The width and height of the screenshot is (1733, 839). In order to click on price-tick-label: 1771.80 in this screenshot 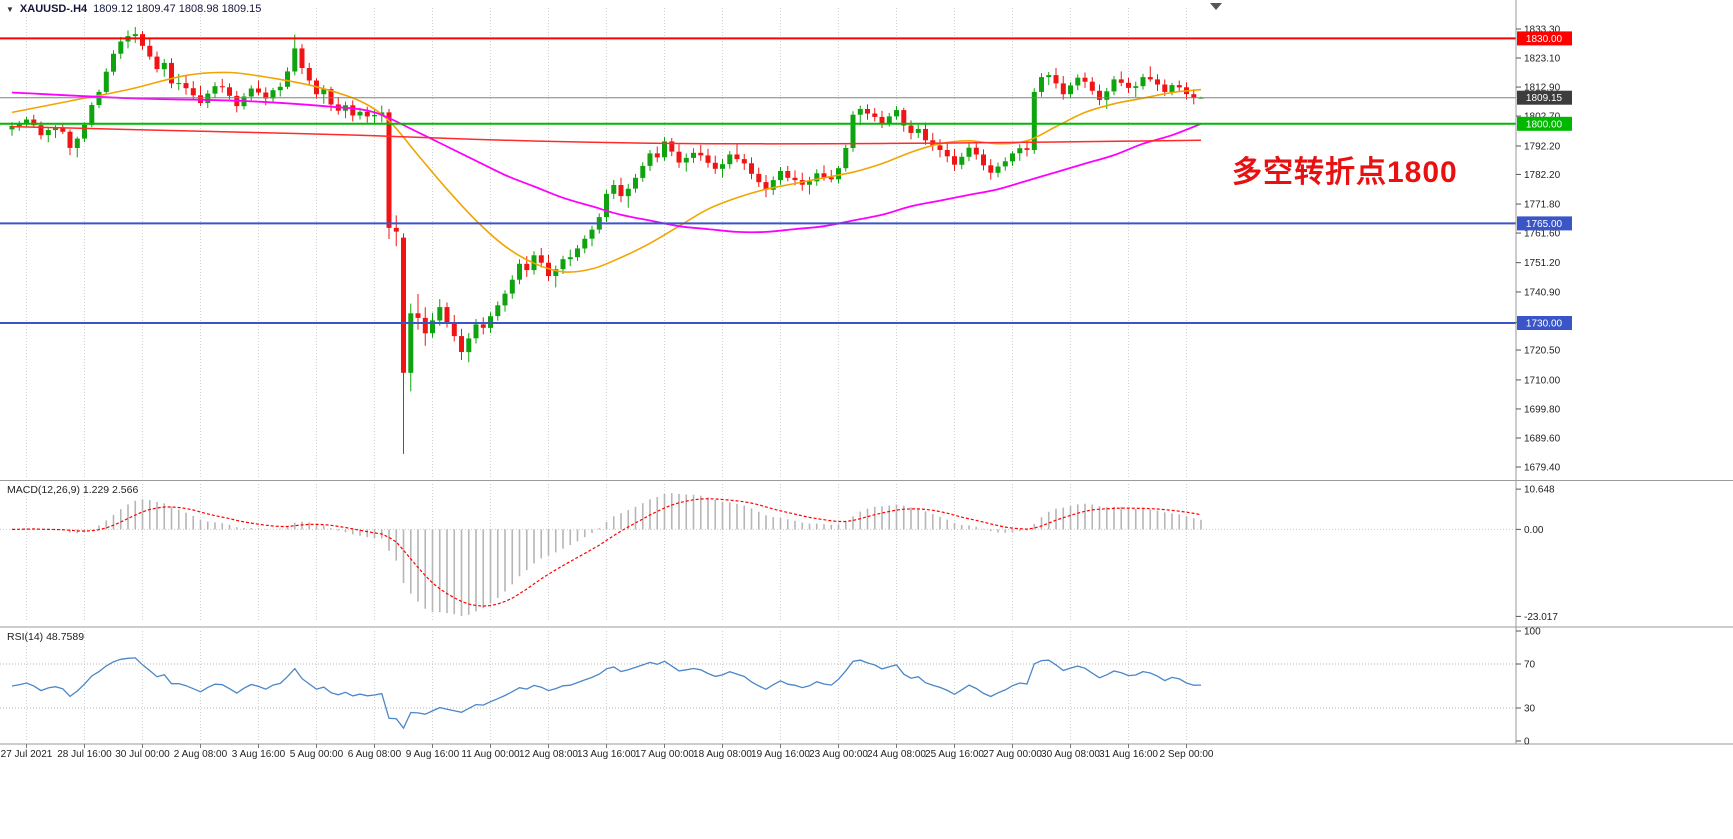, I will do `click(1542, 205)`.